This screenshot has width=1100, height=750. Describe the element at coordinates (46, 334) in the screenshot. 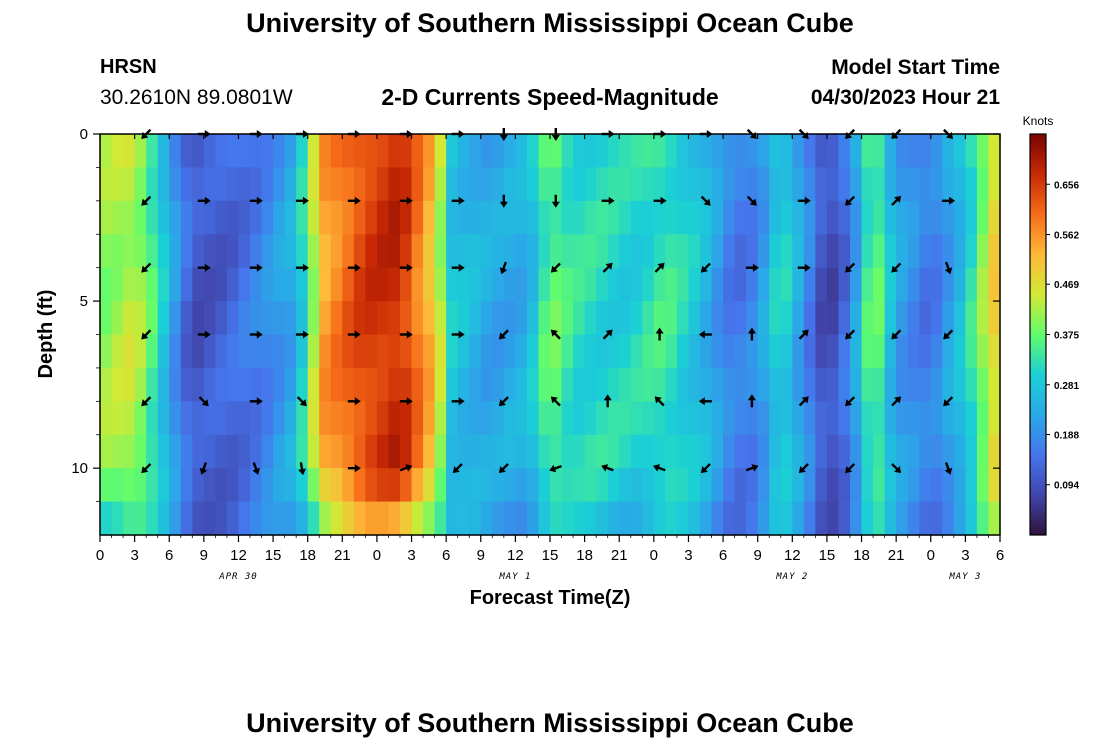

I see `y-axis-label: Depth (ft)` at that location.